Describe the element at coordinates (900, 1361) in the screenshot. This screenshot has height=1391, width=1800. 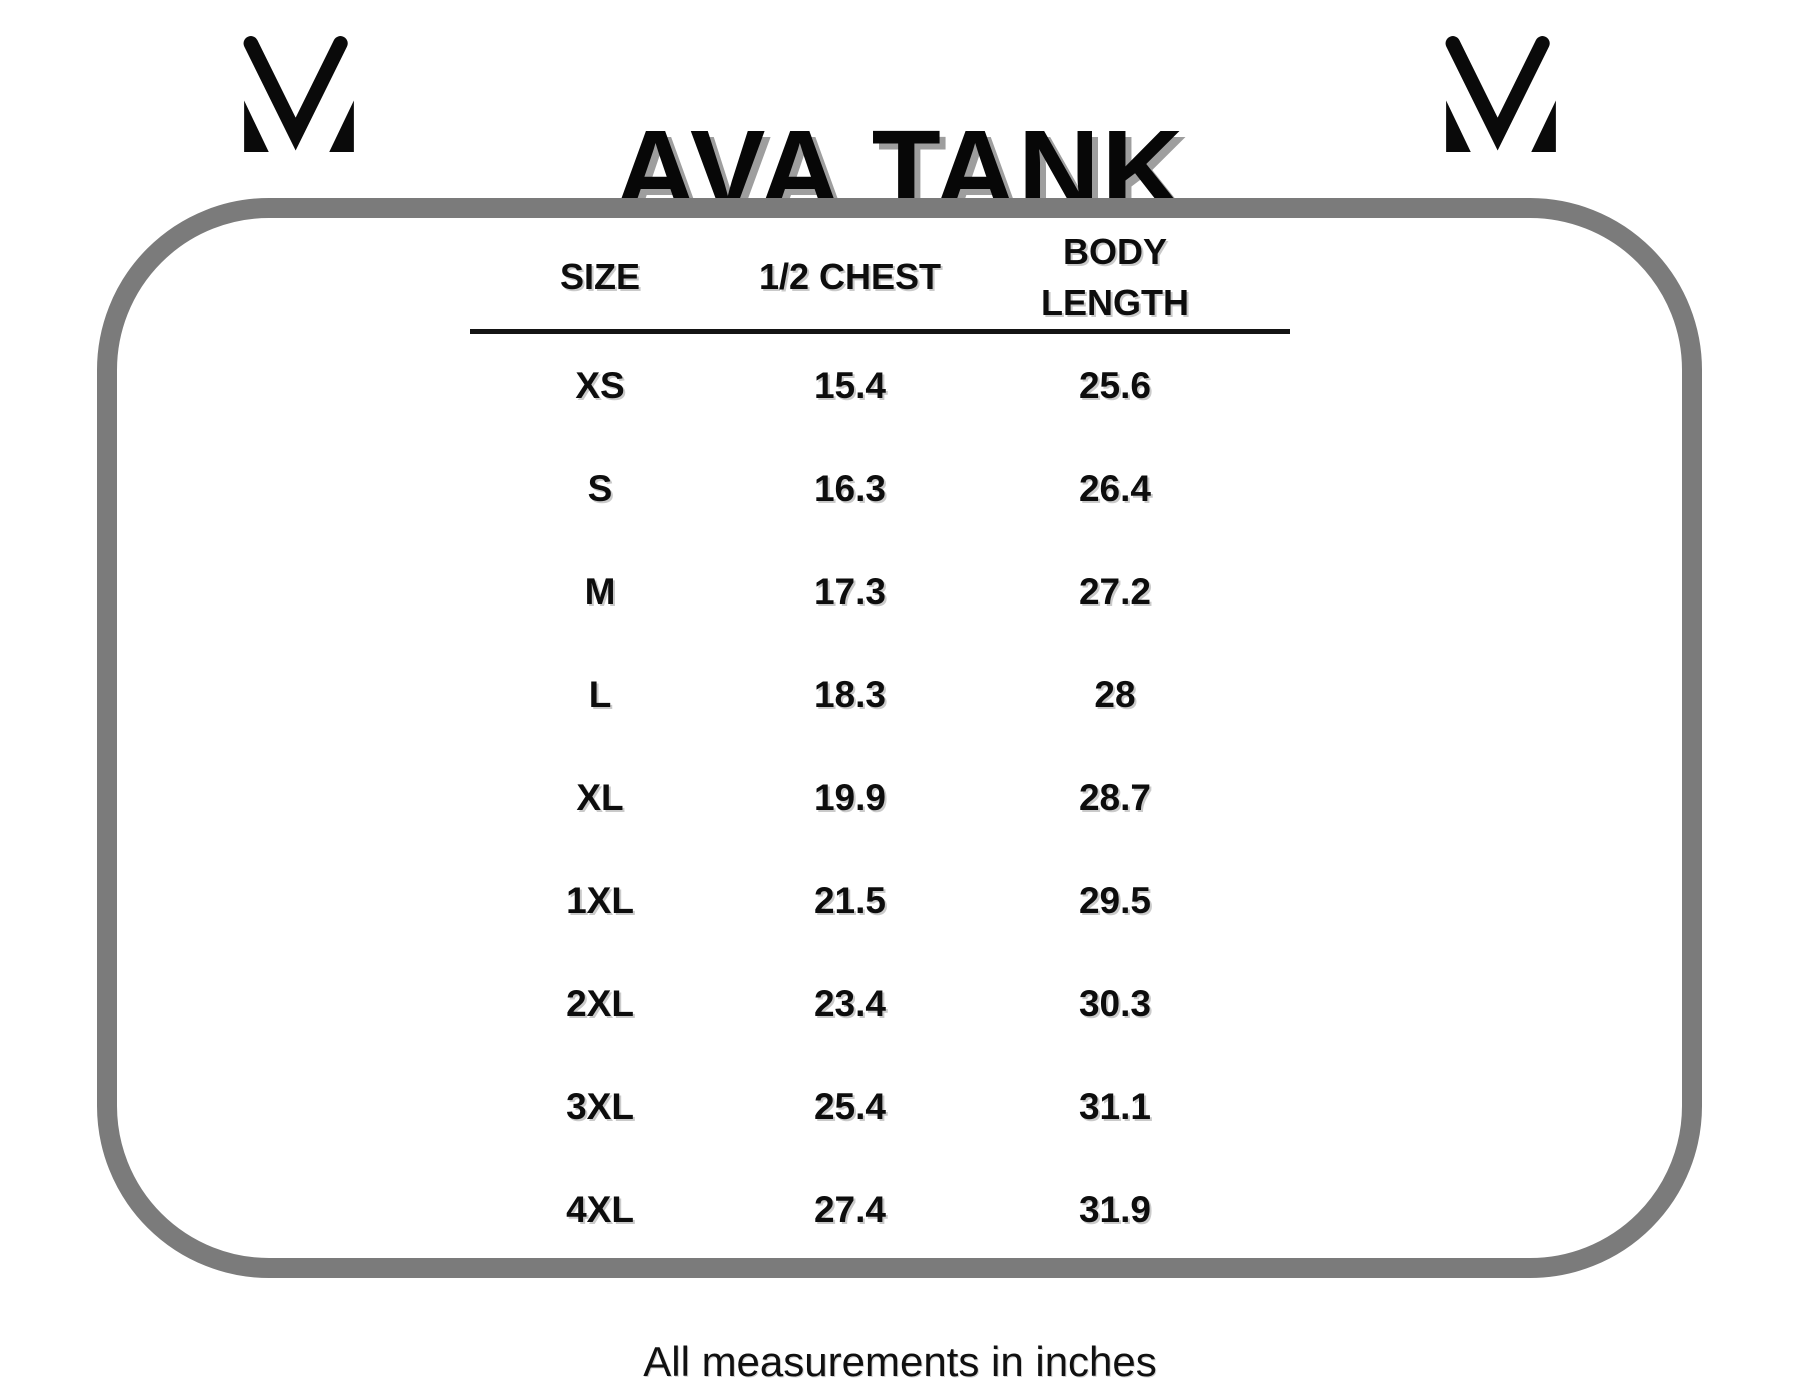
I see `measurements-unit-note: All measurements in inches` at that location.